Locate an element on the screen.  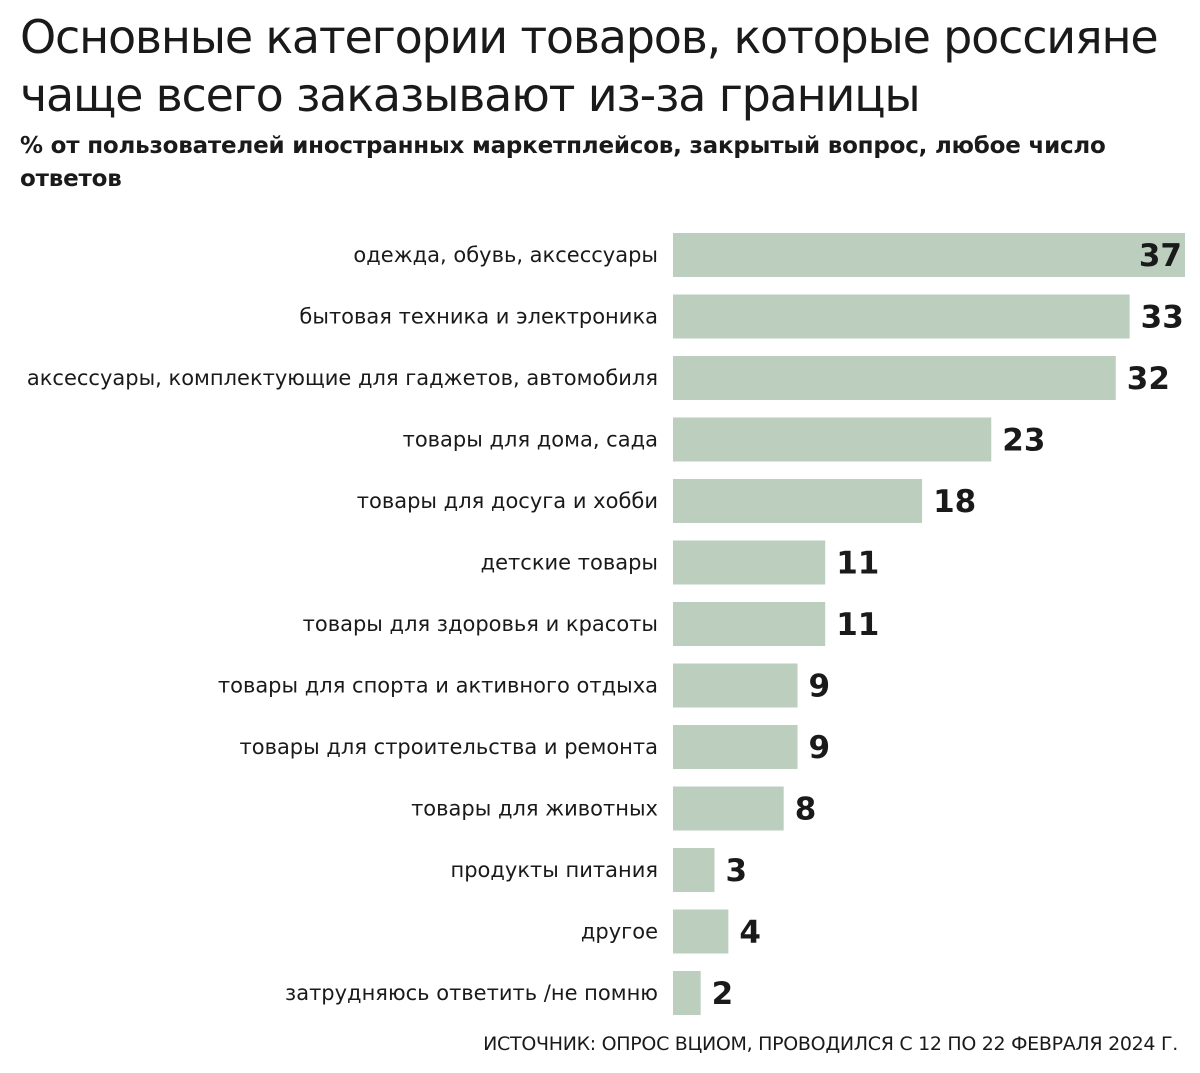
value-label: 3 is located at coordinates (737, 871).